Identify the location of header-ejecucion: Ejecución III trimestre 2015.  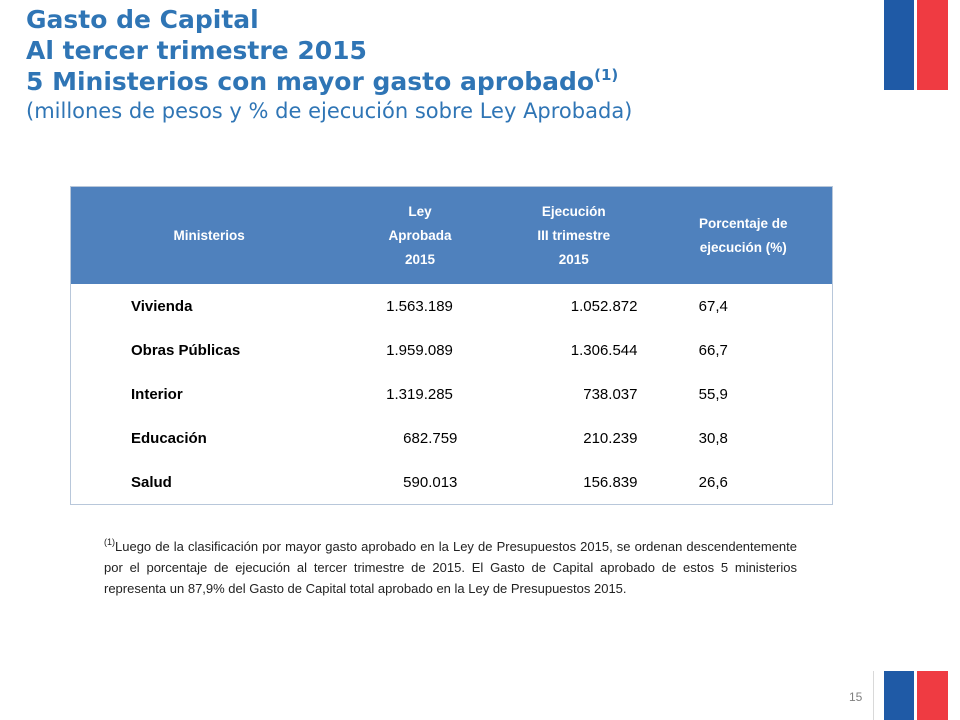
(573, 235).